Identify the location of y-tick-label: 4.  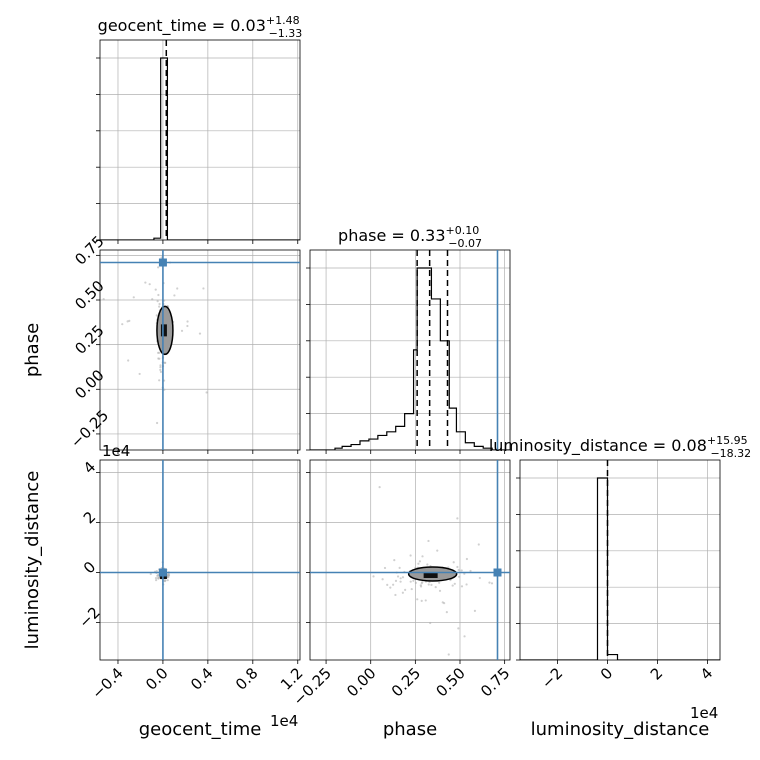
(89, 467).